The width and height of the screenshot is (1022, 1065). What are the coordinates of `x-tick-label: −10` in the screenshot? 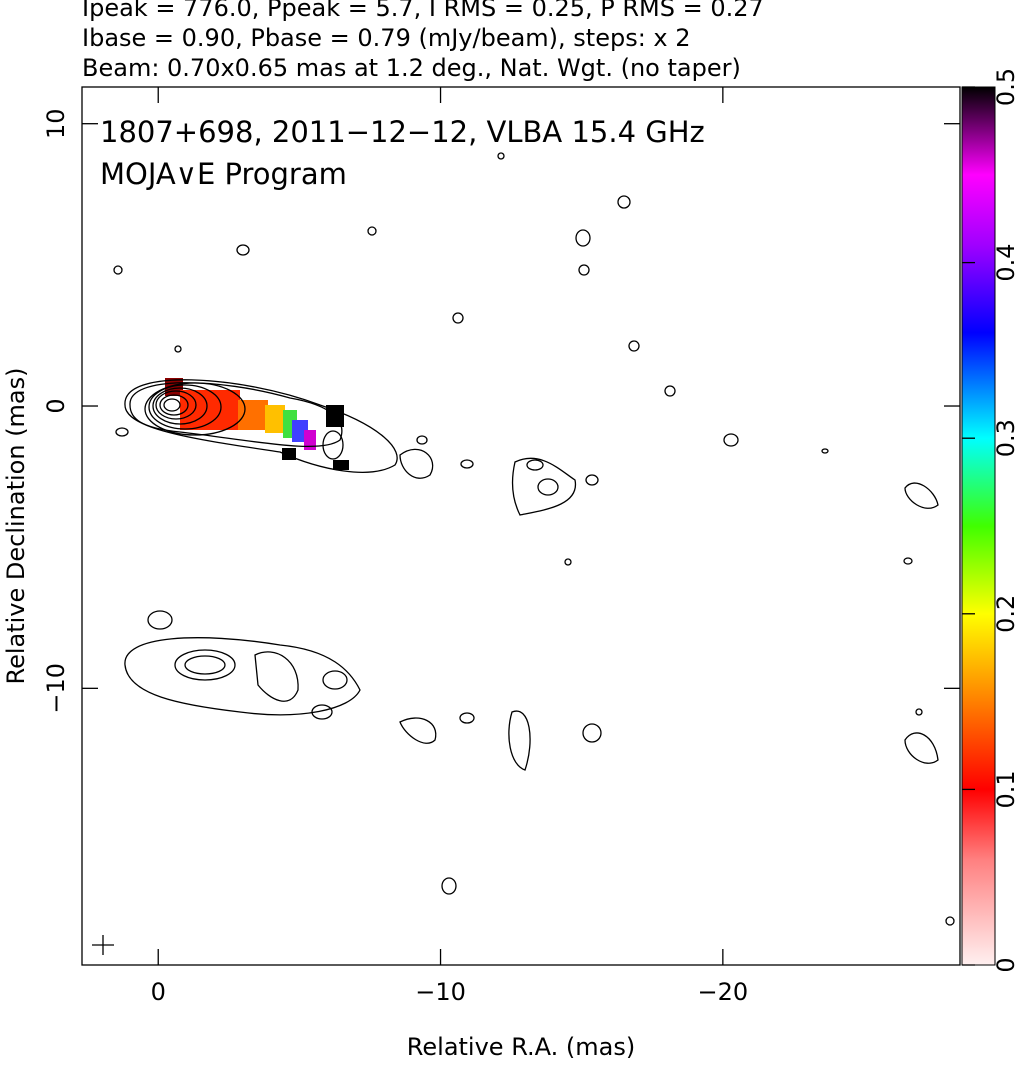 It's located at (440, 992).